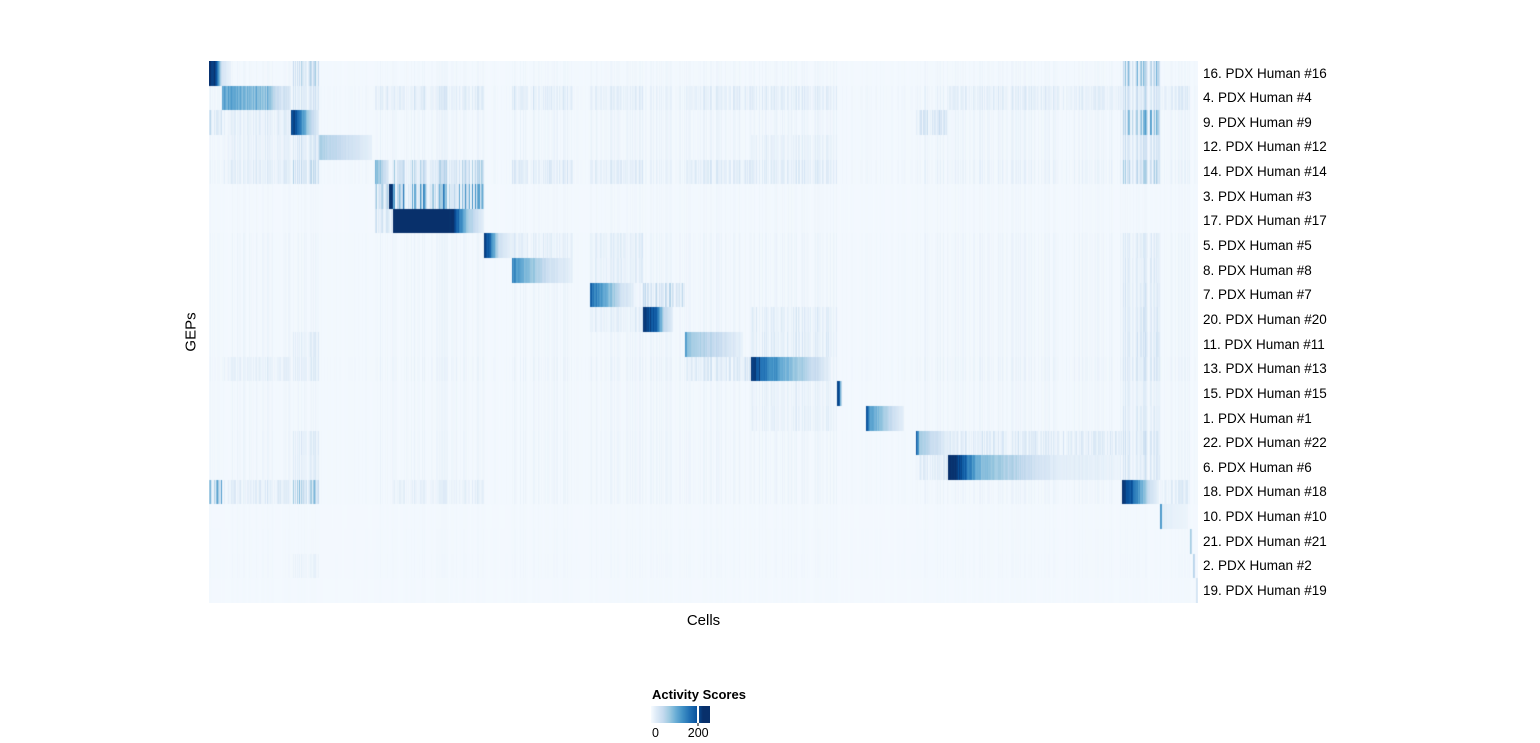 The image size is (1540, 743). I want to click on x-axis-title: Cells, so click(703, 620).